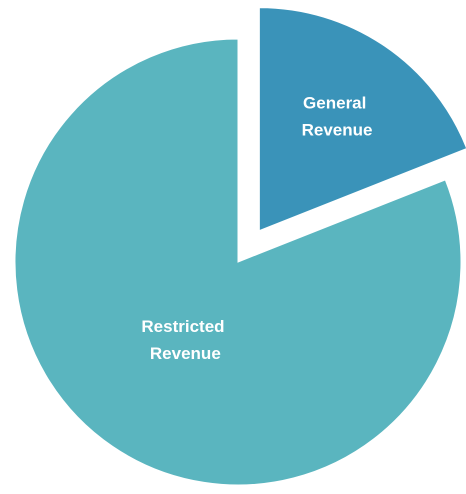 This screenshot has height=494, width=466. I want to click on slice-label: Restricted Revenue, so click(185, 340).